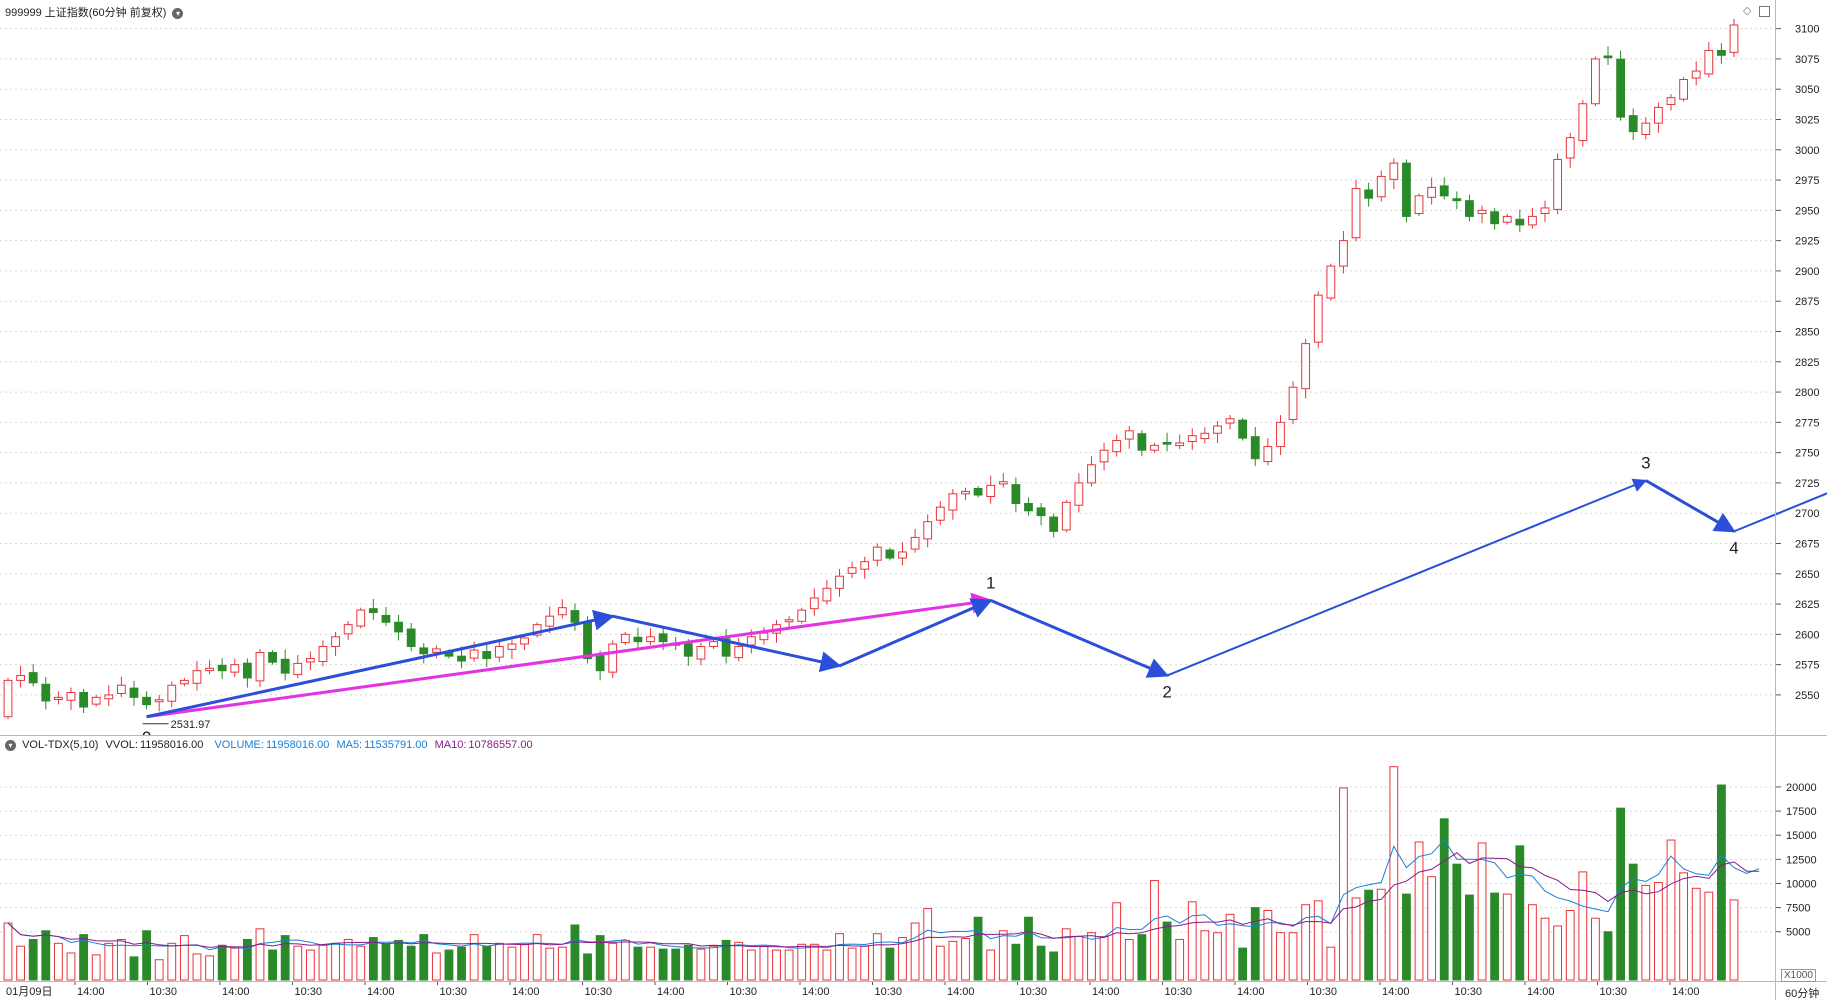 This screenshot has width=1827, height=1001. What do you see at coordinates (887, 859) in the screenshot?
I see `volume-grid` at bounding box center [887, 859].